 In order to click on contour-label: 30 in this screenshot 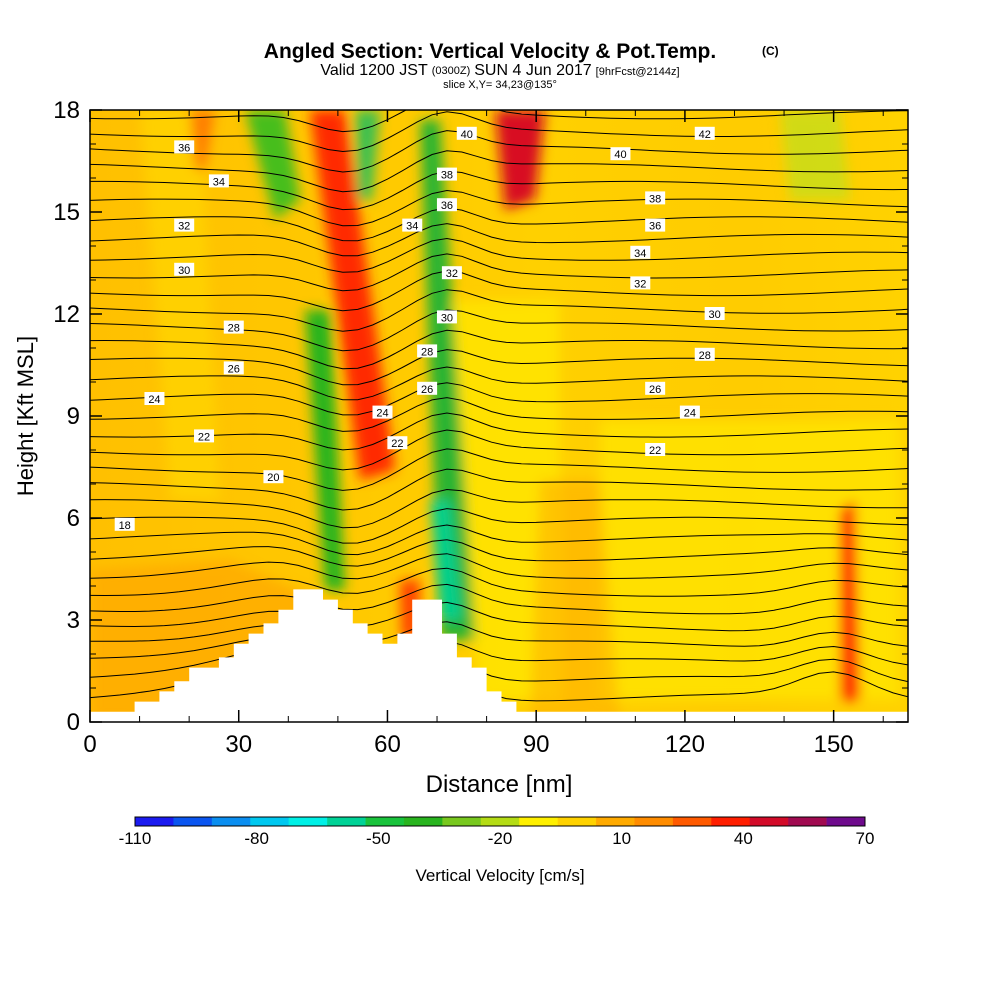, I will do `click(715, 315)`.